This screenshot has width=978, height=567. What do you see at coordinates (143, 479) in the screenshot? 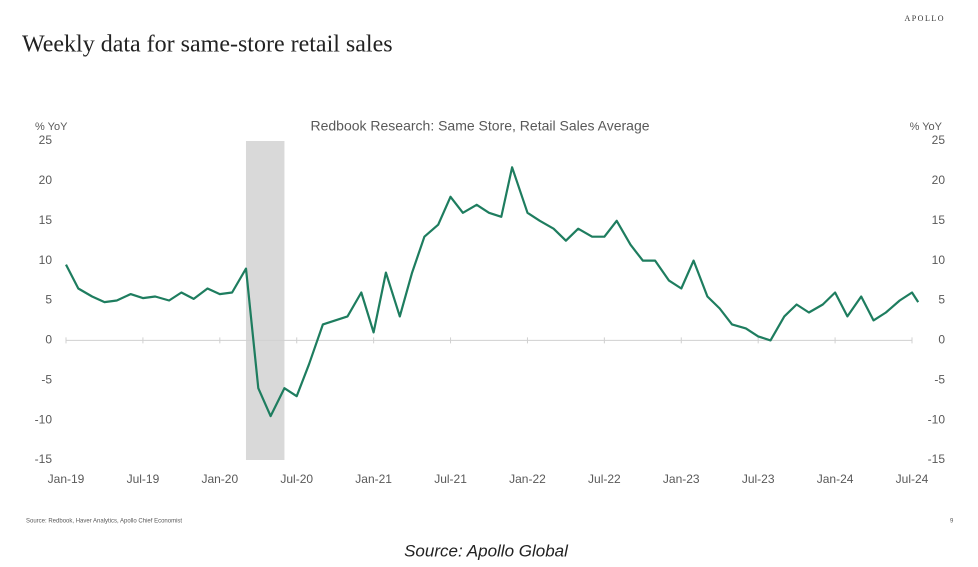
I see `x-tick-label: Jul-19` at bounding box center [143, 479].